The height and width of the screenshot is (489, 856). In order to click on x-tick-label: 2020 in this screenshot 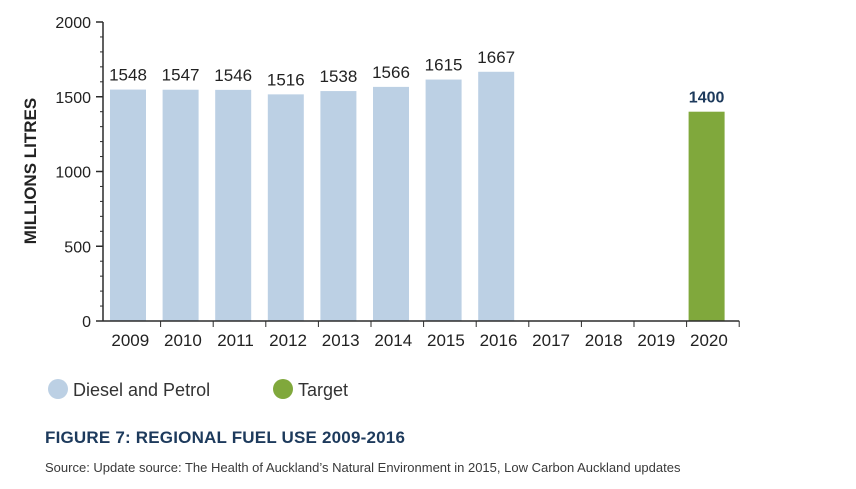, I will do `click(709, 340)`.